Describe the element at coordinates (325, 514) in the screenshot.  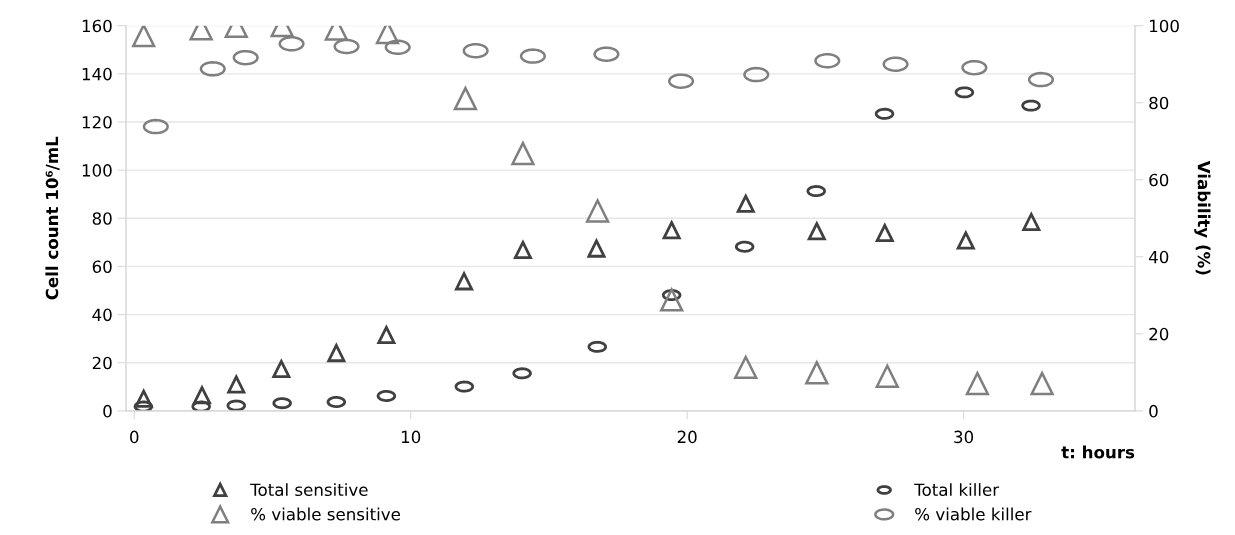
I see `legend-label: % viable sensitive` at that location.